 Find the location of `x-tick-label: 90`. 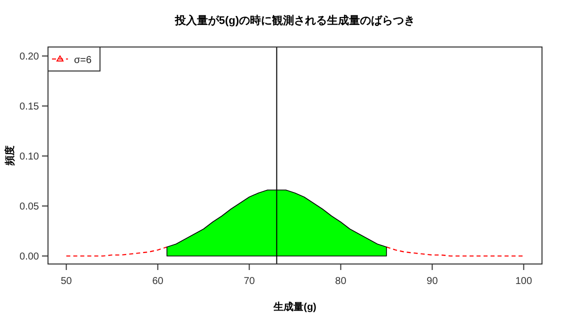

x-tick-label: 90 is located at coordinates (432, 281).